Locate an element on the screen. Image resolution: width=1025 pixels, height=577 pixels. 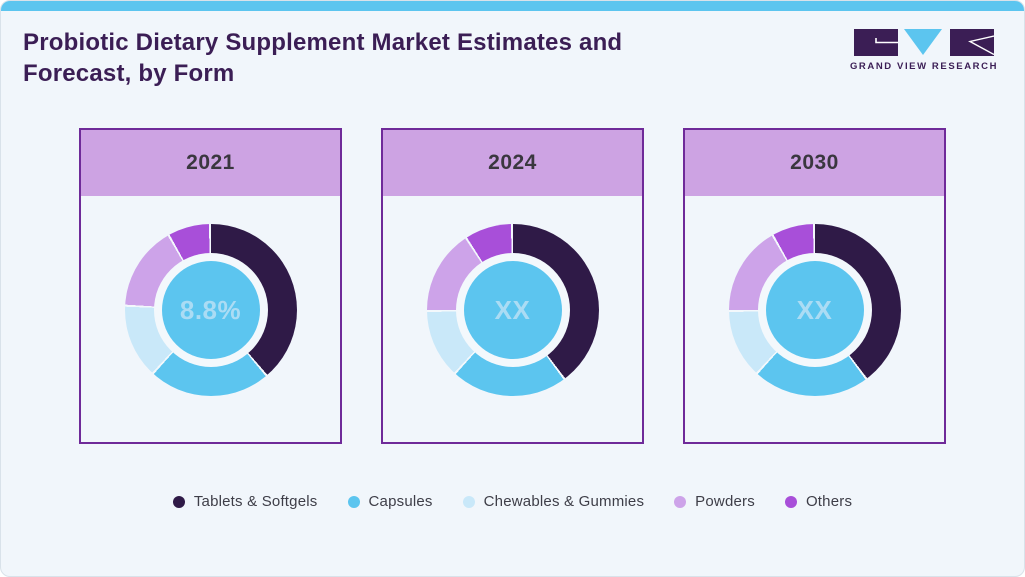
donut-chart-2024: XX is located at coordinates (512, 310).